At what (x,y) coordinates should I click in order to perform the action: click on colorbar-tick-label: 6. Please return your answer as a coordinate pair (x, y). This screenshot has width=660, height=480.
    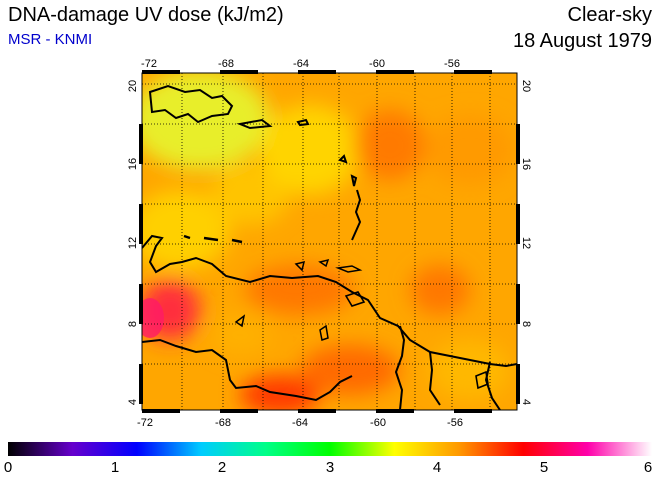
    Looking at the image, I should click on (648, 467).